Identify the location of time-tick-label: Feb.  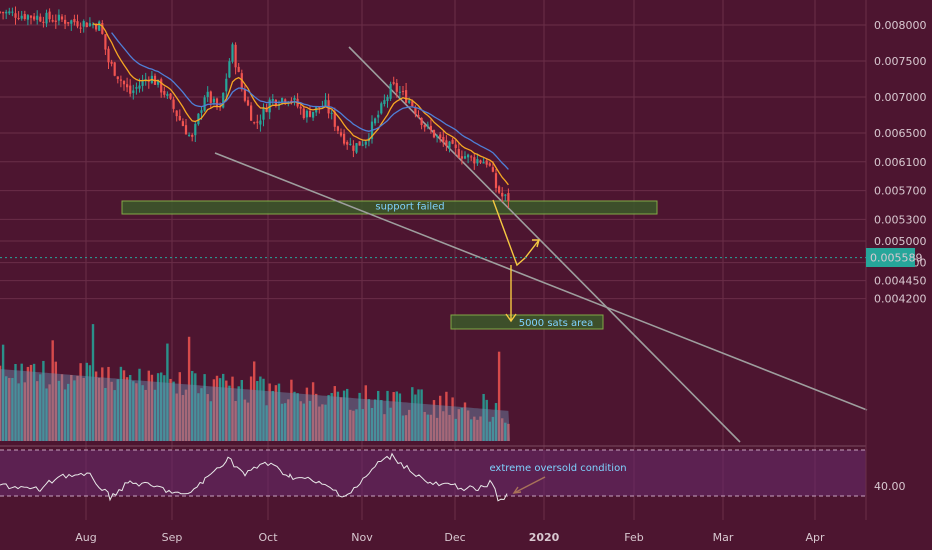
(633, 537).